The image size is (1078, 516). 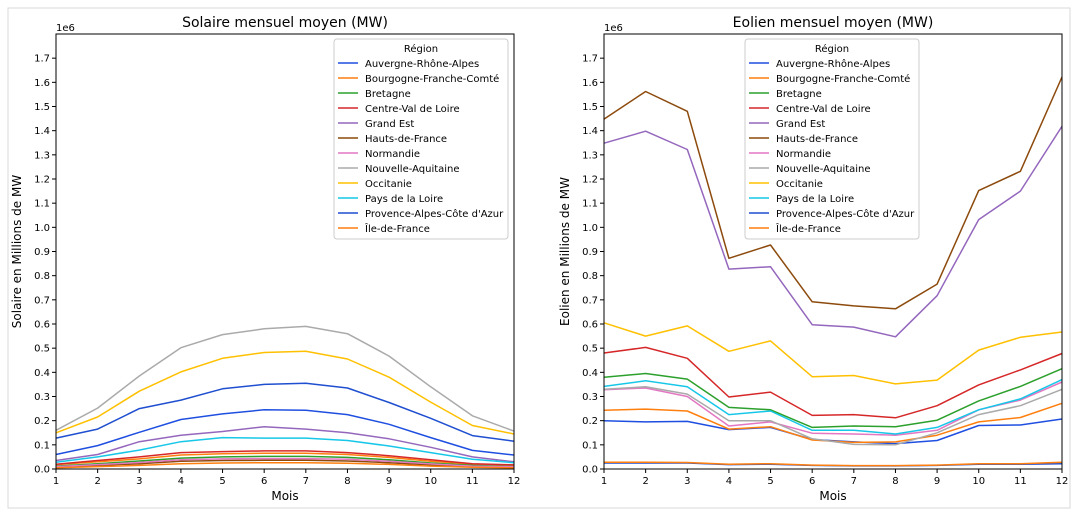 I want to click on y-axis-label: Solaire en Millions de MW, so click(x=17, y=252).